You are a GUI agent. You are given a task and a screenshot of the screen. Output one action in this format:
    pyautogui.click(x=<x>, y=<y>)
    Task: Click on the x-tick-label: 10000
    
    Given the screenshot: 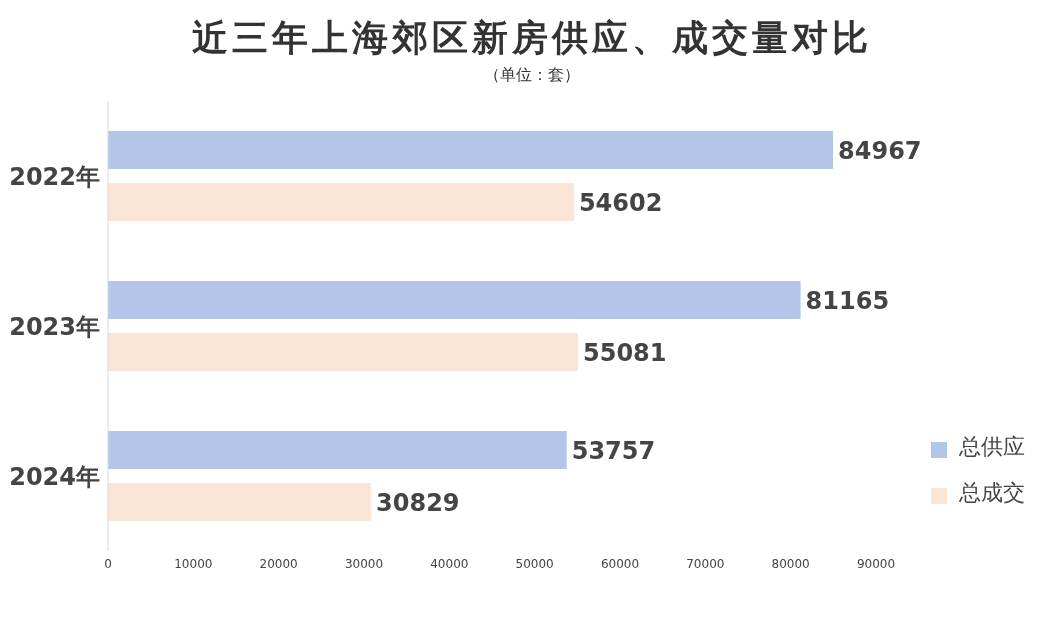 What is the action you would take?
    pyautogui.click(x=193, y=563)
    